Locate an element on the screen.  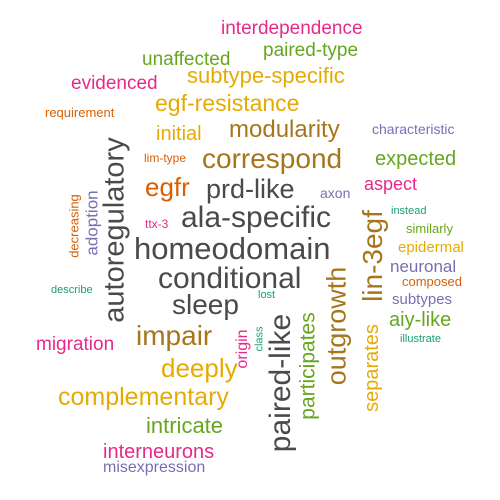
word-conditional: conditional is located at coordinates (230, 278).